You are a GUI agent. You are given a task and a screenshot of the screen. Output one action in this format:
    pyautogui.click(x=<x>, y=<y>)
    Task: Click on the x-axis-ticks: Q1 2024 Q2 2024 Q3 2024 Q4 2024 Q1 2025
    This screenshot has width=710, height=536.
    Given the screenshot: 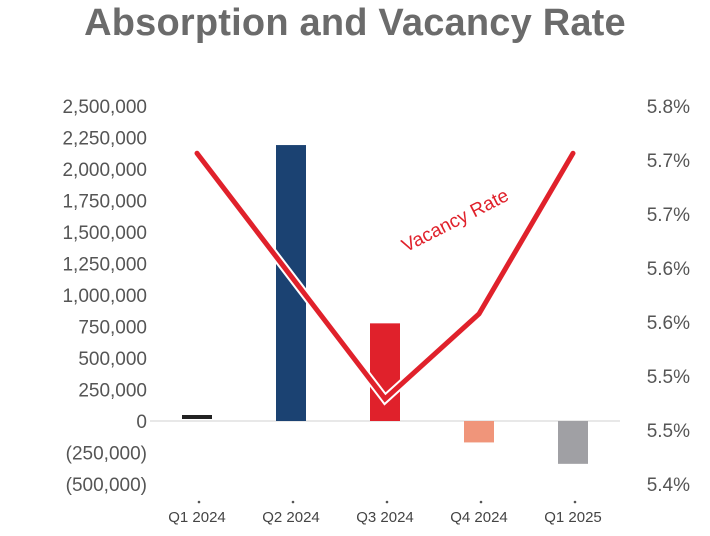 What is the action you would take?
    pyautogui.click(x=385, y=513)
    